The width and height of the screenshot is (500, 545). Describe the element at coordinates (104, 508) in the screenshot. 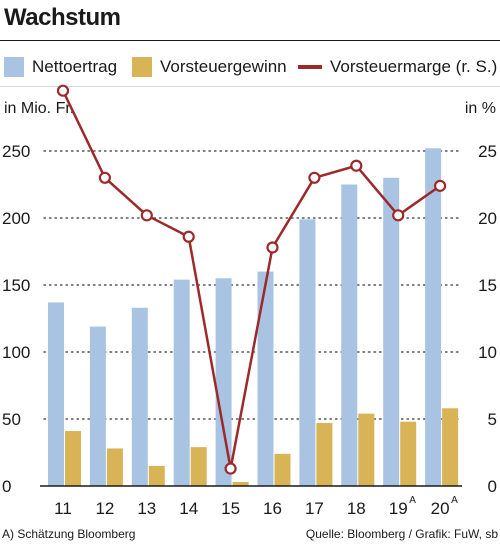

I see `category-label-12: 12` at that location.